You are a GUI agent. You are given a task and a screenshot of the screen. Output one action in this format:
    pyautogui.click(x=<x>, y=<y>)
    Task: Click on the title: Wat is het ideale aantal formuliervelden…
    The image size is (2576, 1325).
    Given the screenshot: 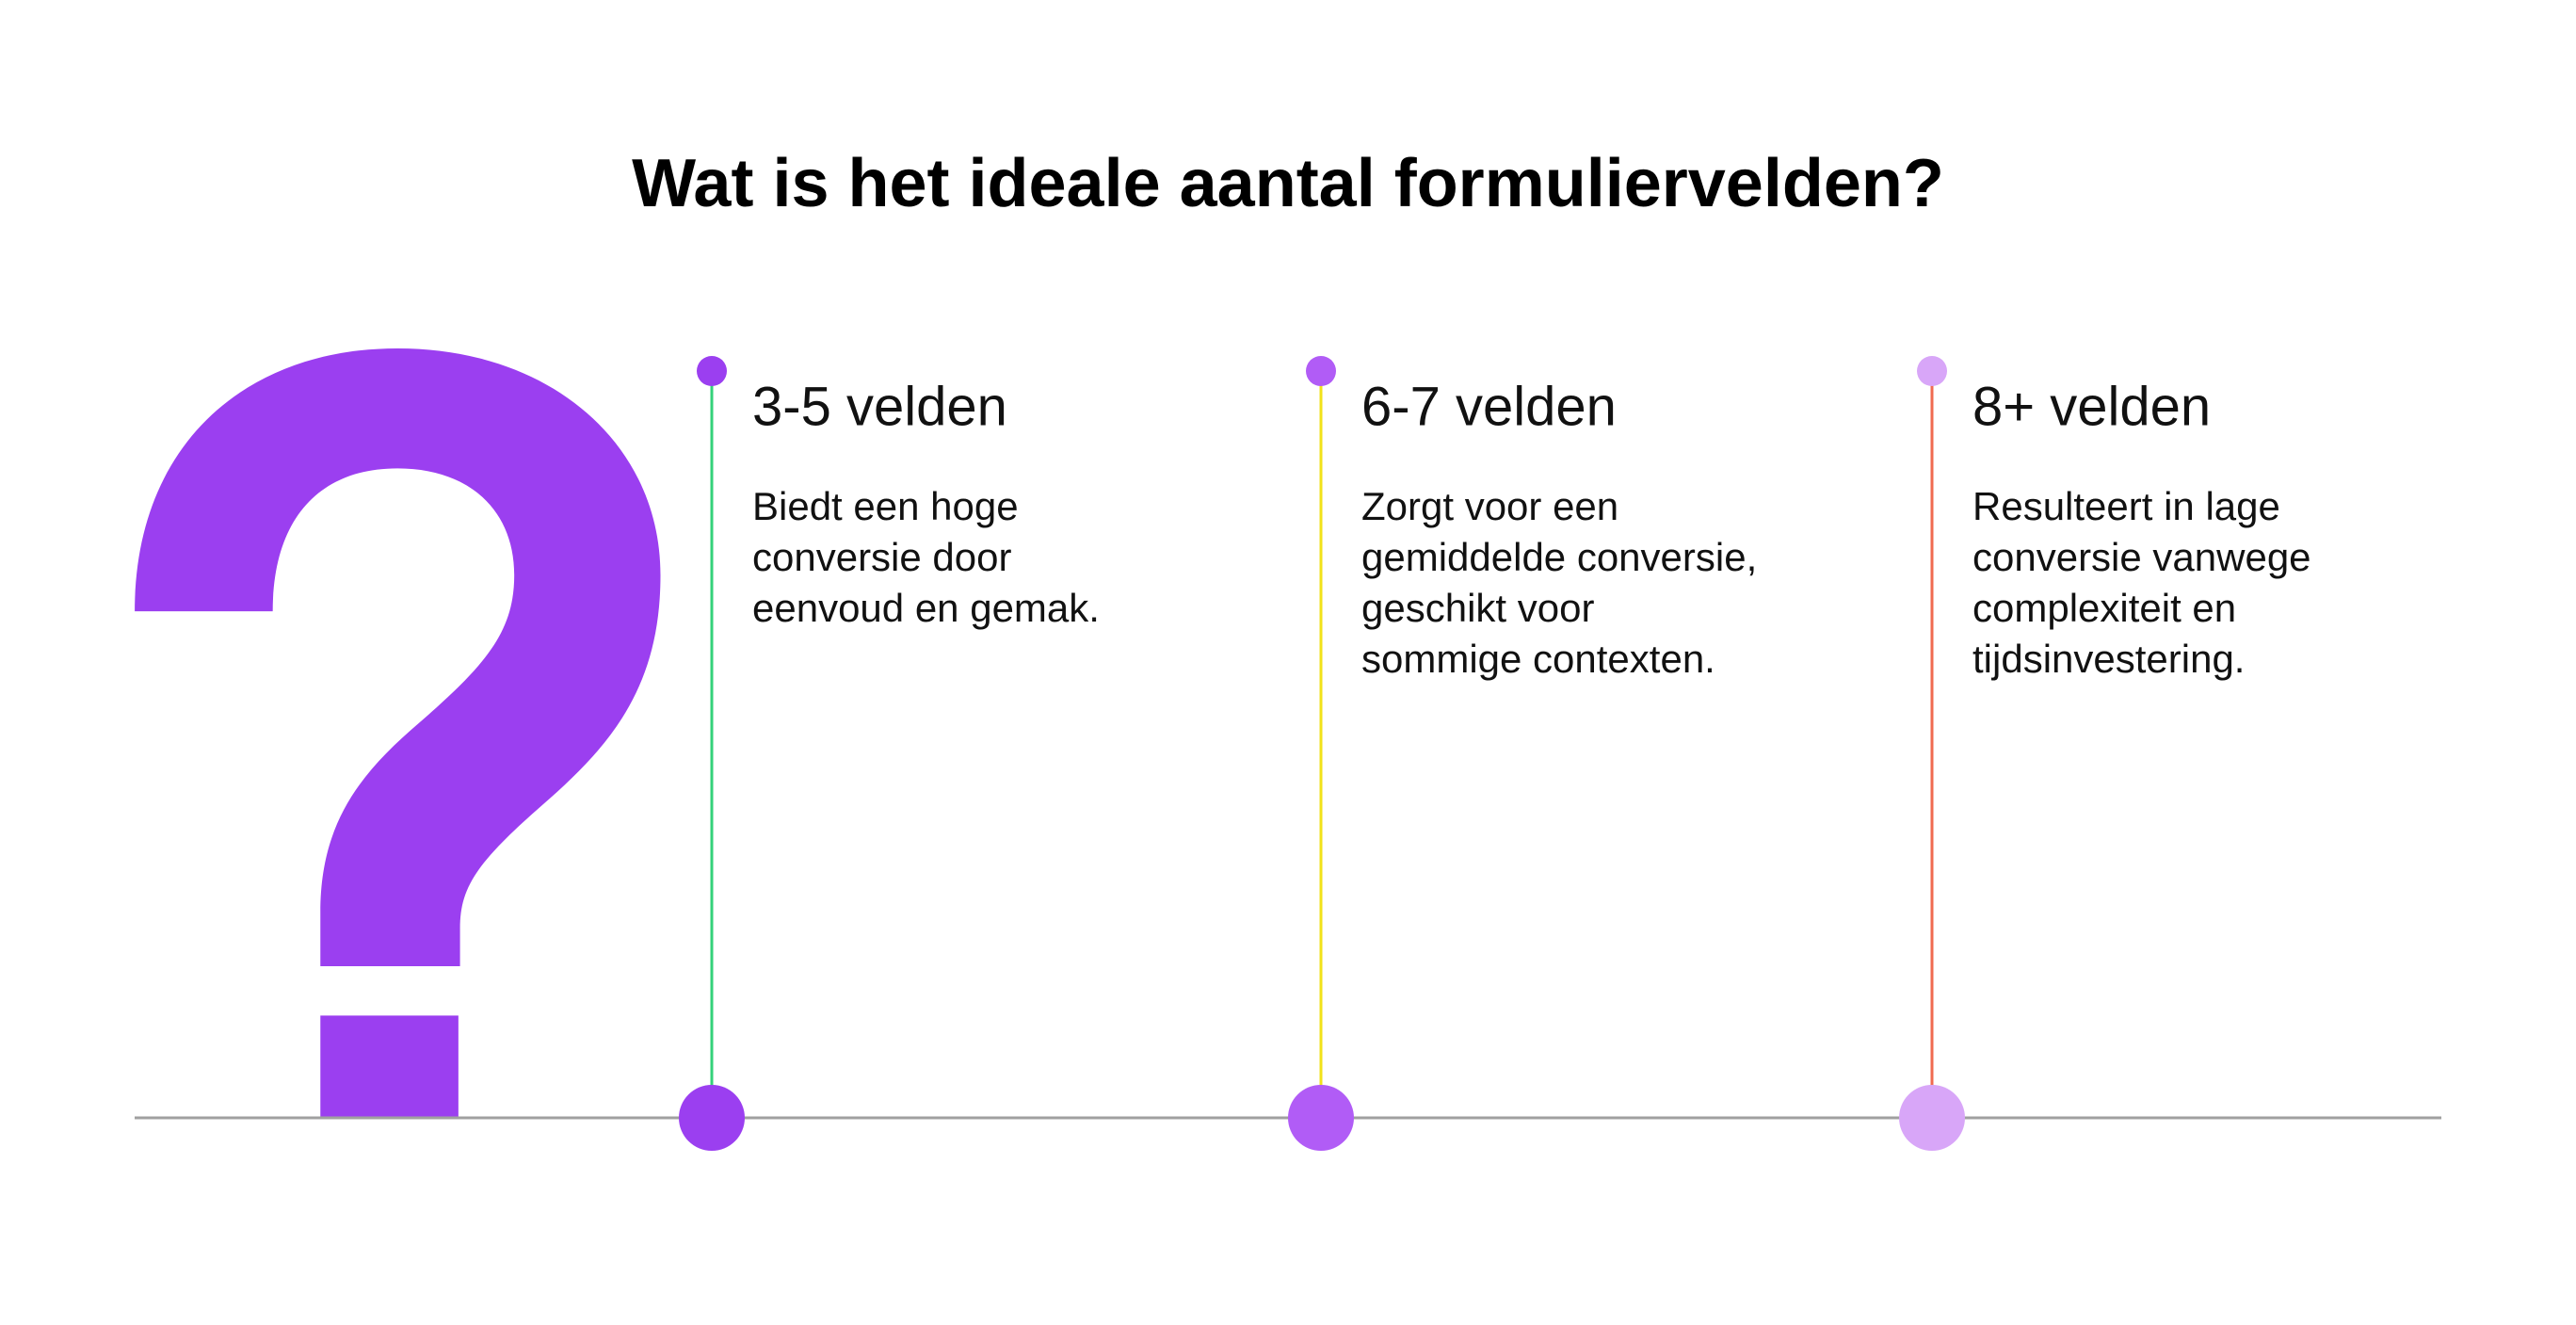 What is the action you would take?
    pyautogui.click(x=1288, y=183)
    